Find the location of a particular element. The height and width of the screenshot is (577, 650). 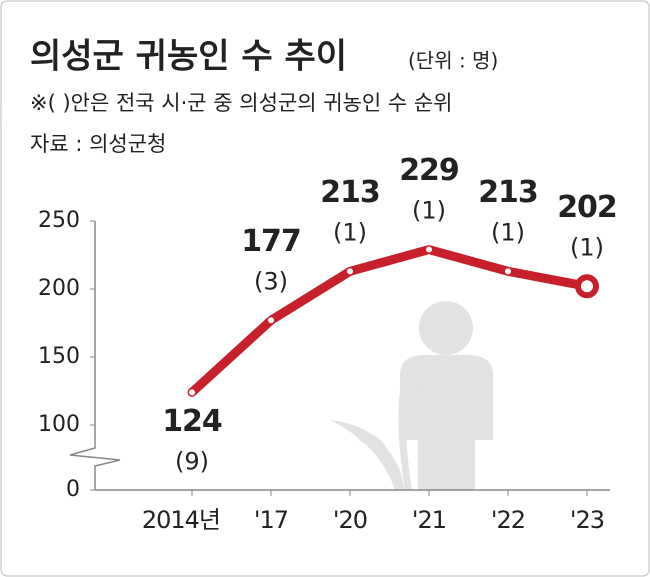

y-tick-label: 250 is located at coordinates (59, 220).